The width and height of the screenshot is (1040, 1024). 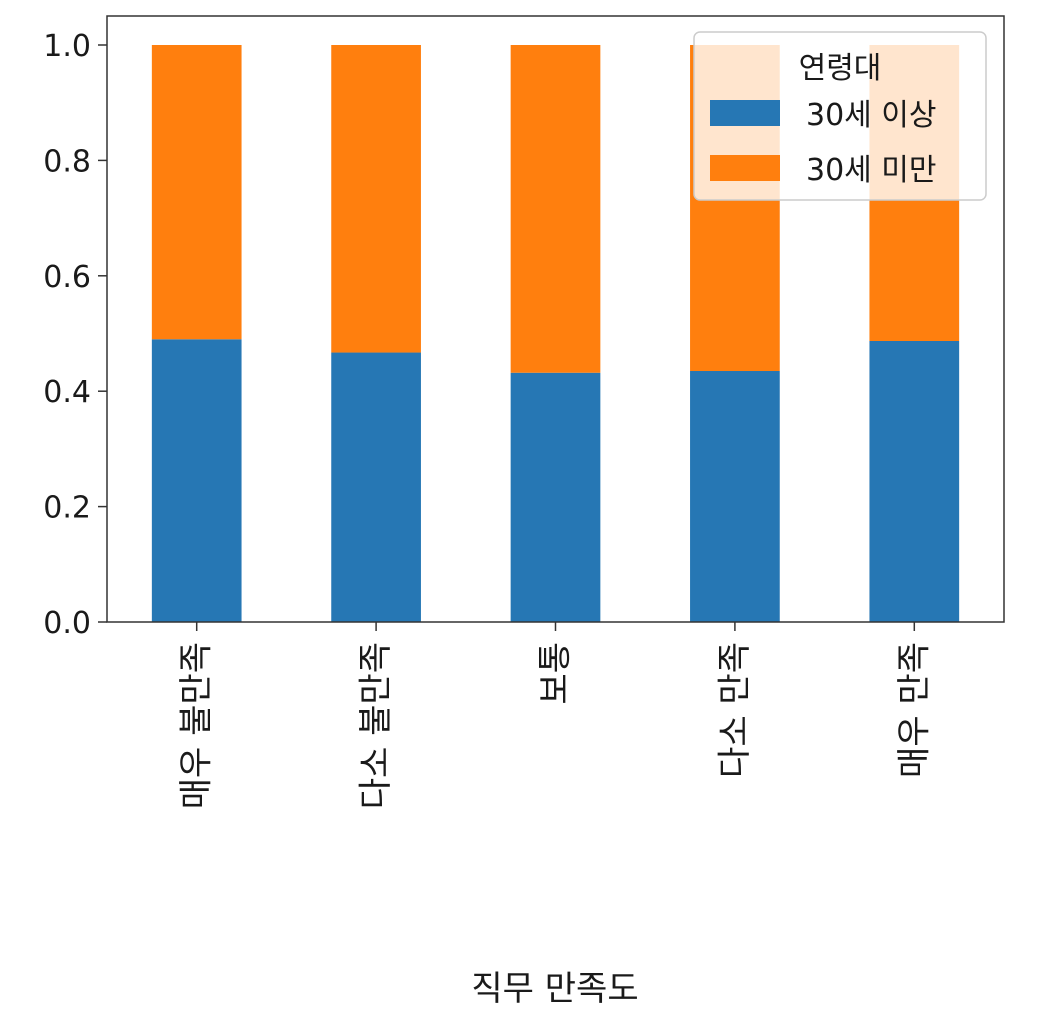 I want to click on y-tick-label: 0.4, so click(x=67, y=392).